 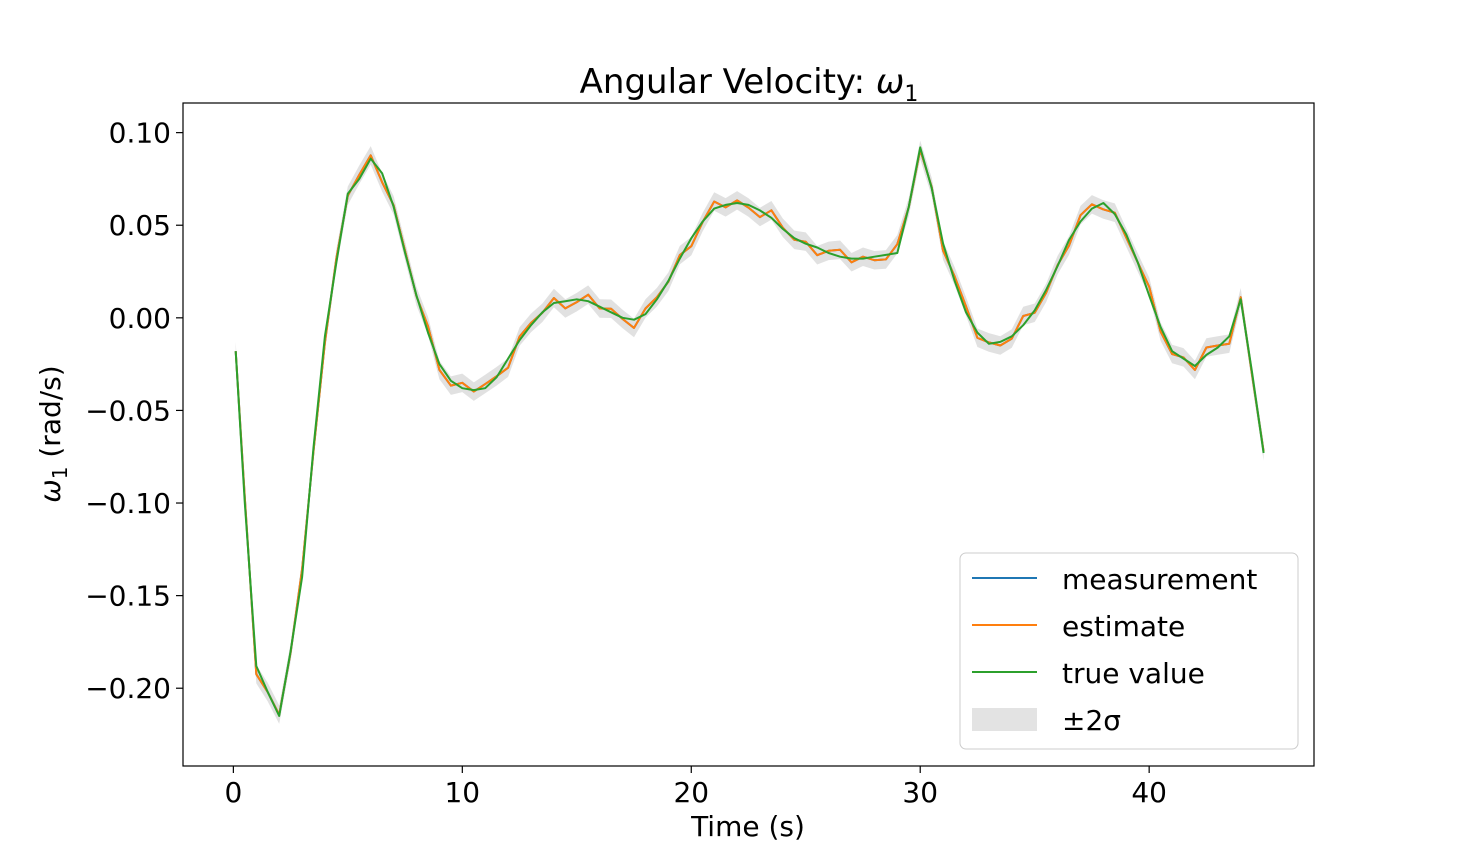 I want to click on y-tick-label: −0.20, so click(x=128, y=688).